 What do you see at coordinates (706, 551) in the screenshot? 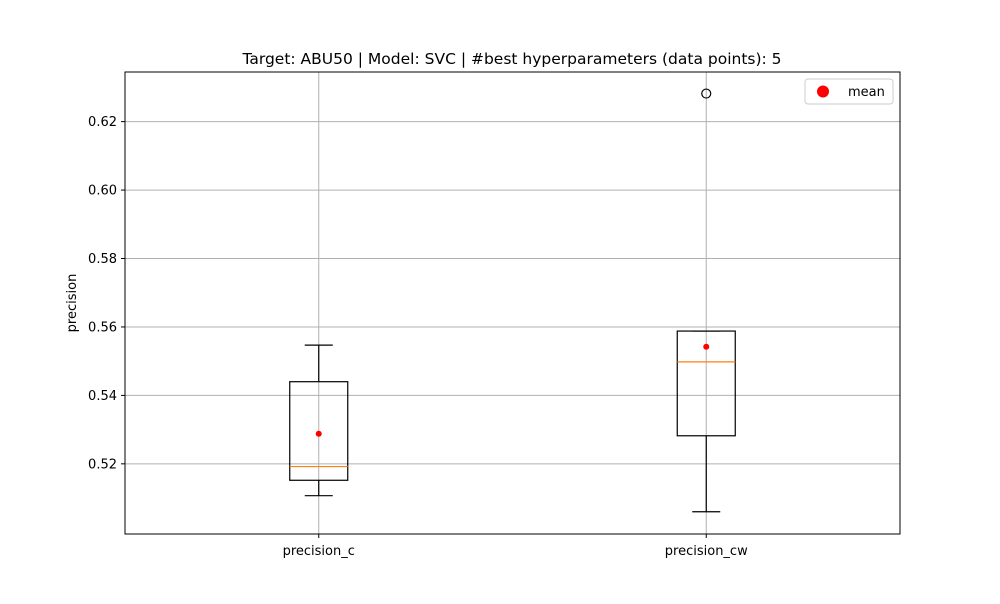
I see `x-tick-label: precision_cw` at bounding box center [706, 551].